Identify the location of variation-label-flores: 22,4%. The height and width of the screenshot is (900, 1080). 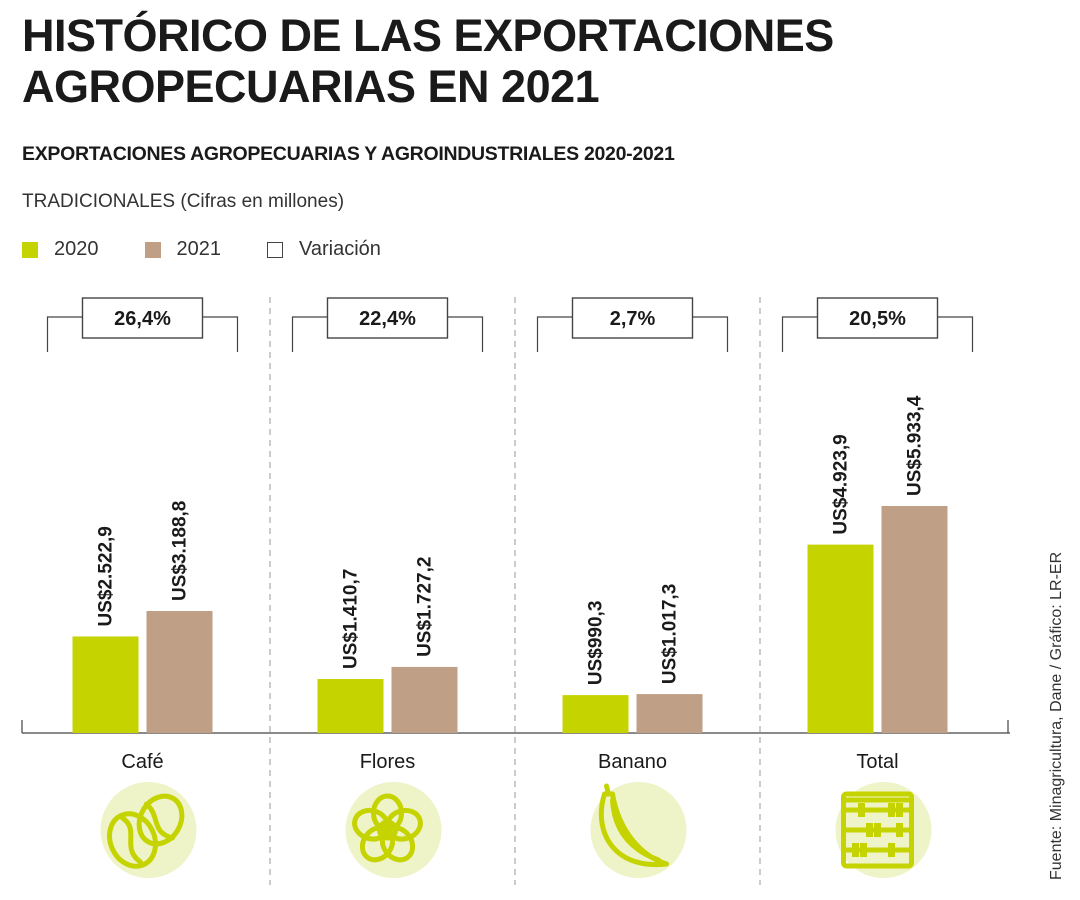
(387, 319).